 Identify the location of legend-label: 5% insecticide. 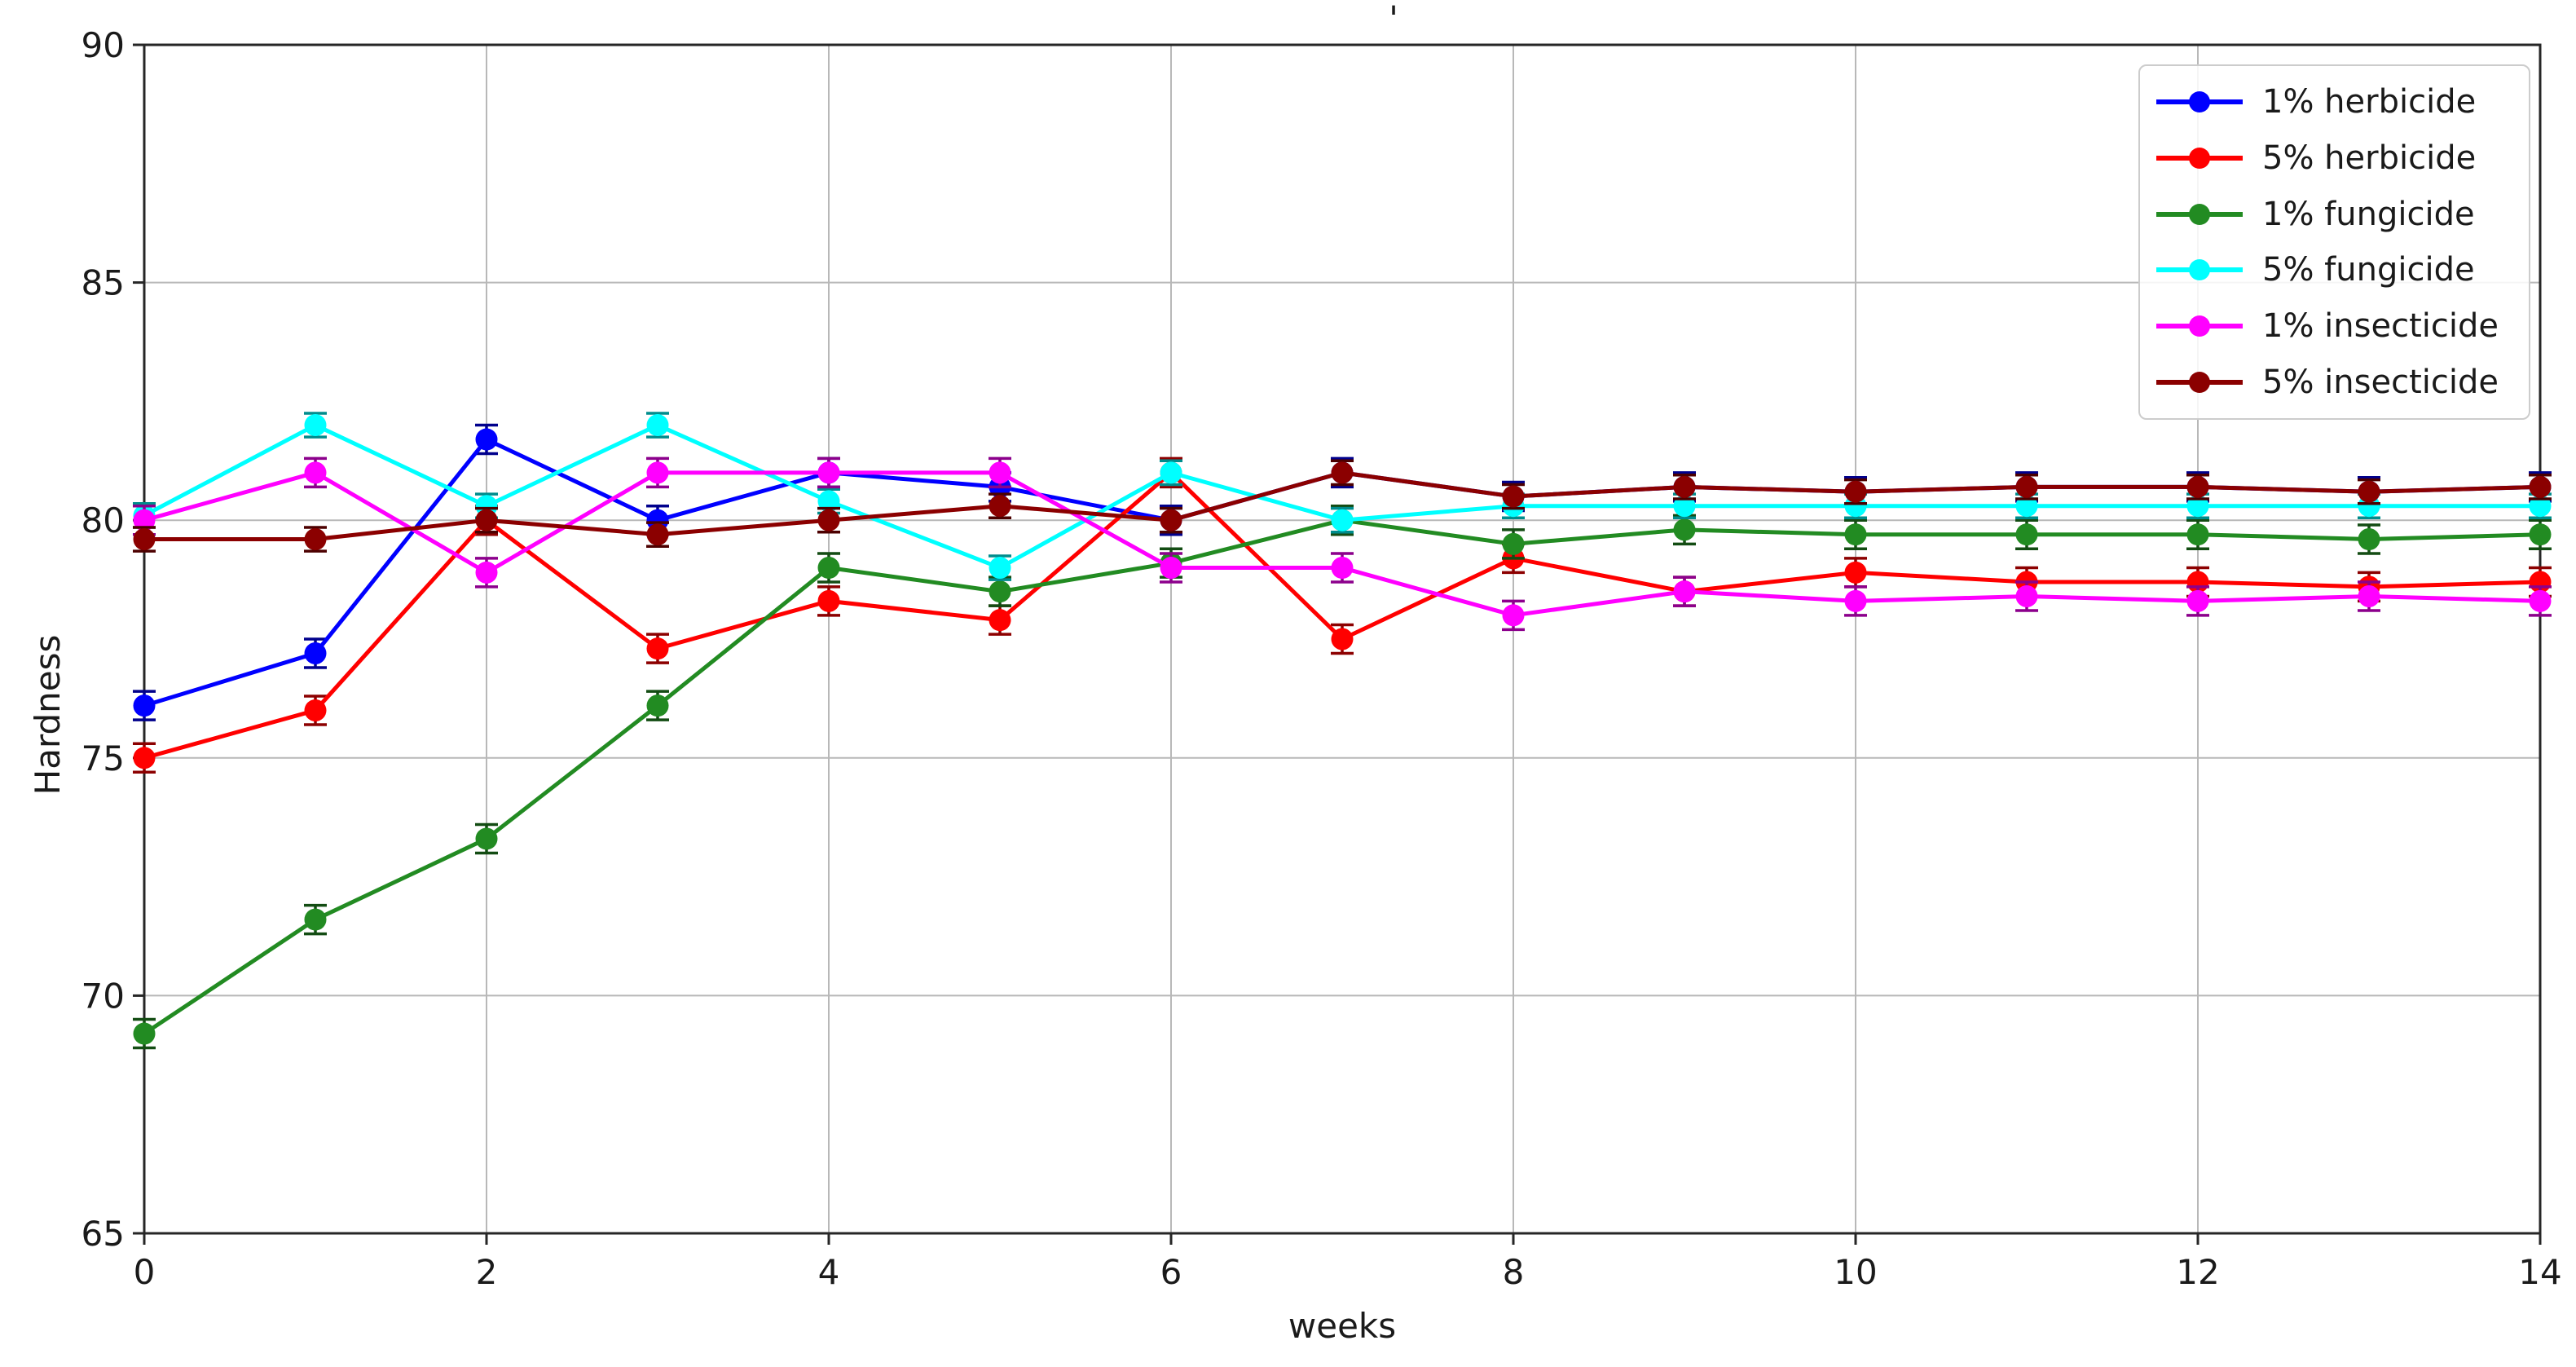
(2380, 382).